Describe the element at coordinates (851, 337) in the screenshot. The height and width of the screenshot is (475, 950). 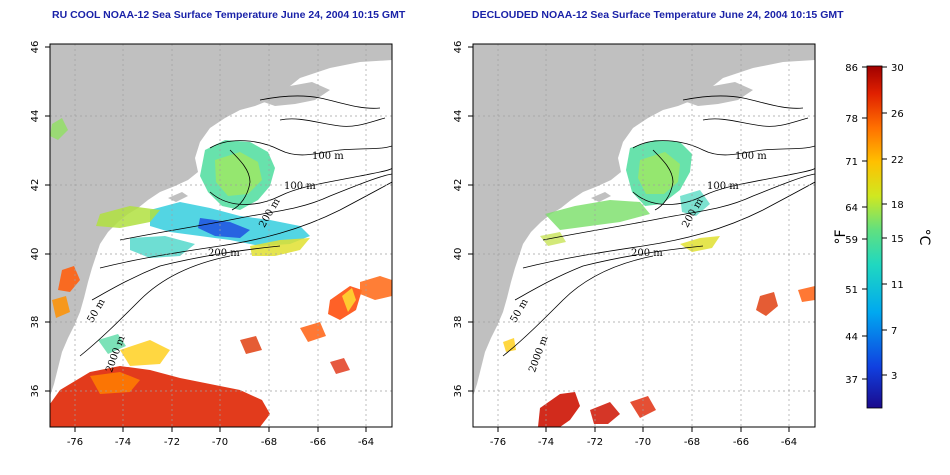
I see `colorbar-f-tick: 44` at that location.